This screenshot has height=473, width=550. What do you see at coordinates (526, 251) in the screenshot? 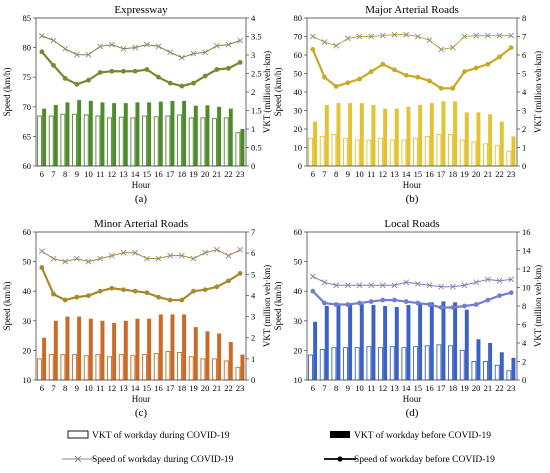
I see `right-tick-label: 14` at bounding box center [526, 251].